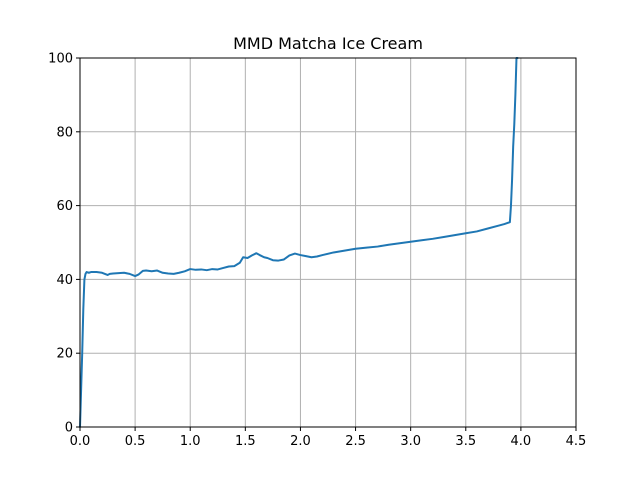 The width and height of the screenshot is (640, 480). Describe the element at coordinates (465, 441) in the screenshot. I see `x-tick-label: 3.5` at that location.